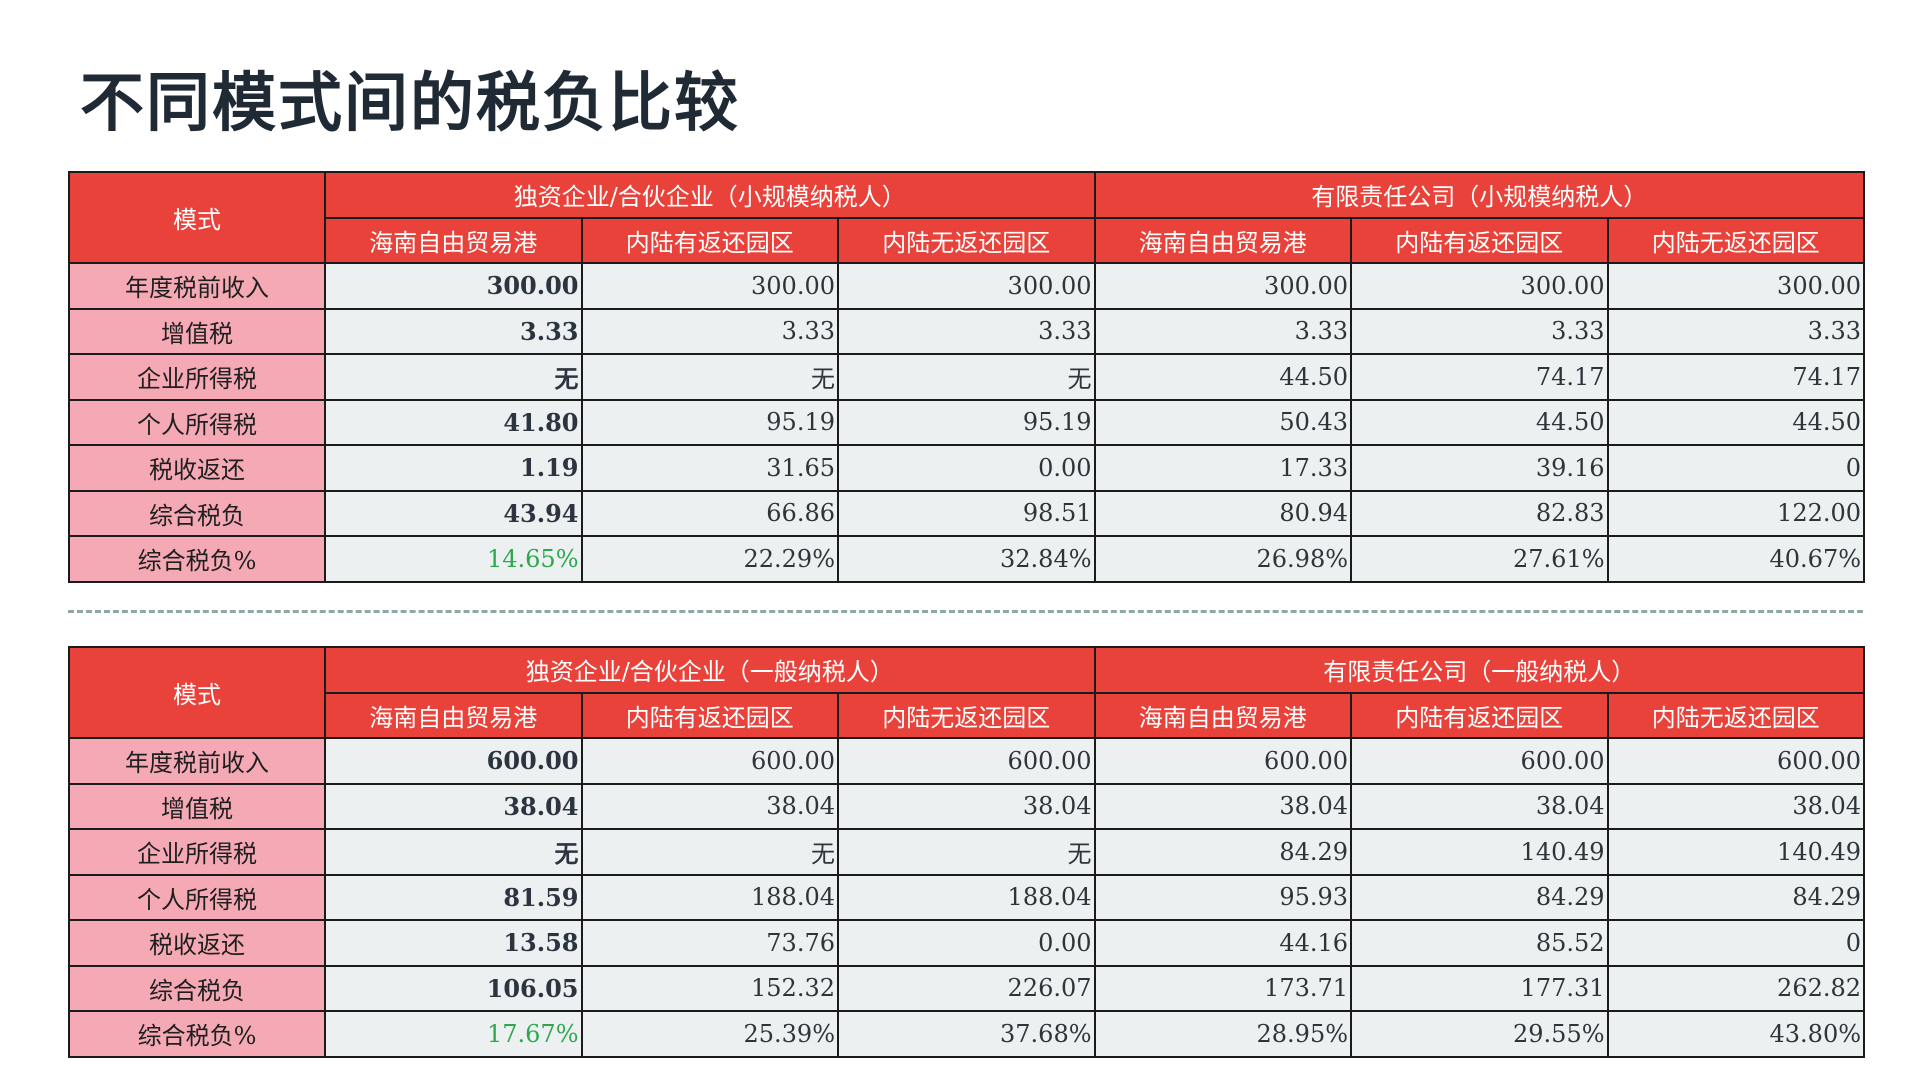 Image resolution: width=1920 pixels, height=1080 pixels. Describe the element at coordinates (1736, 468) in the screenshot. I see `table-cell: 0` at that location.